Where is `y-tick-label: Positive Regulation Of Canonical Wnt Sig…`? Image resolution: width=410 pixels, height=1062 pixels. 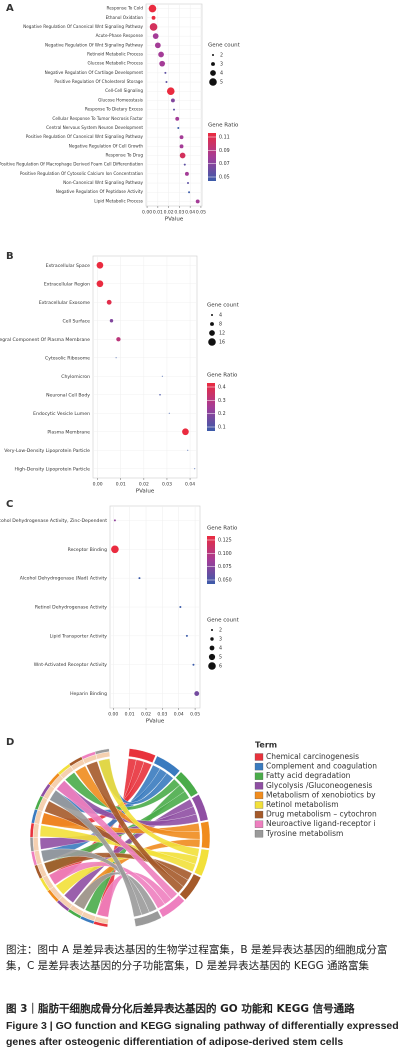
y-tick-label: Positive Regulation Of Canonical Wnt Sig… is located at coordinates (85, 136).